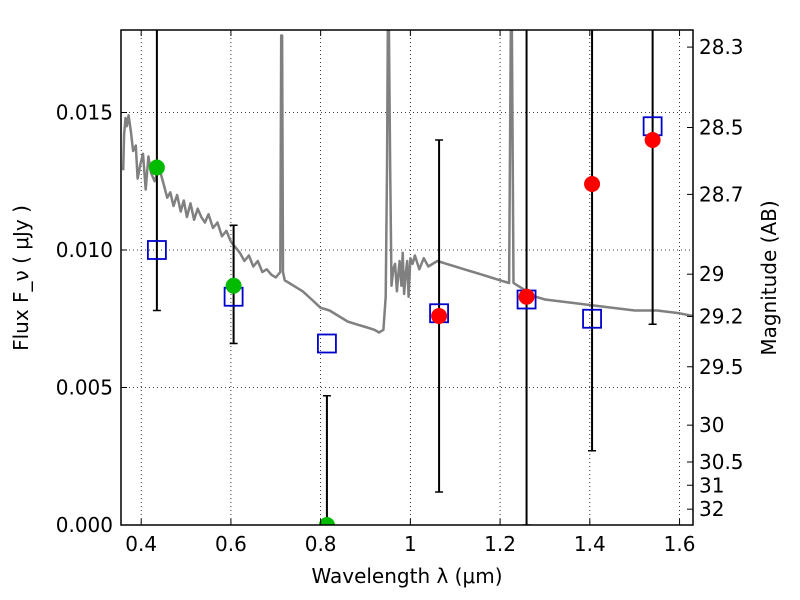 This screenshot has width=800, height=600. I want to click on y-tick-label: 0.000, so click(84, 525).